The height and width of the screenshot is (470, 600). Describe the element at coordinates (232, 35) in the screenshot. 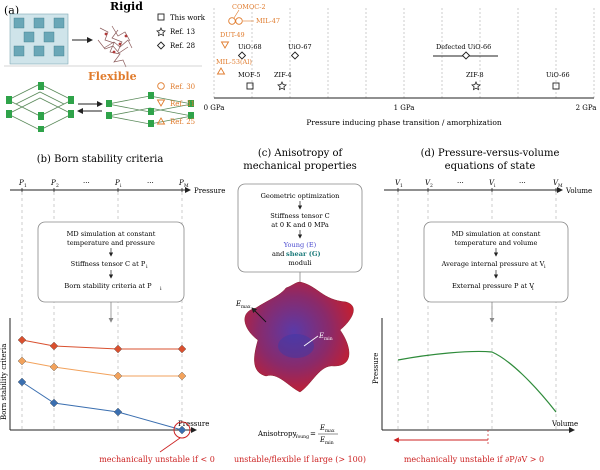

I see `point-label-dut-49: DUT-49` at that location.